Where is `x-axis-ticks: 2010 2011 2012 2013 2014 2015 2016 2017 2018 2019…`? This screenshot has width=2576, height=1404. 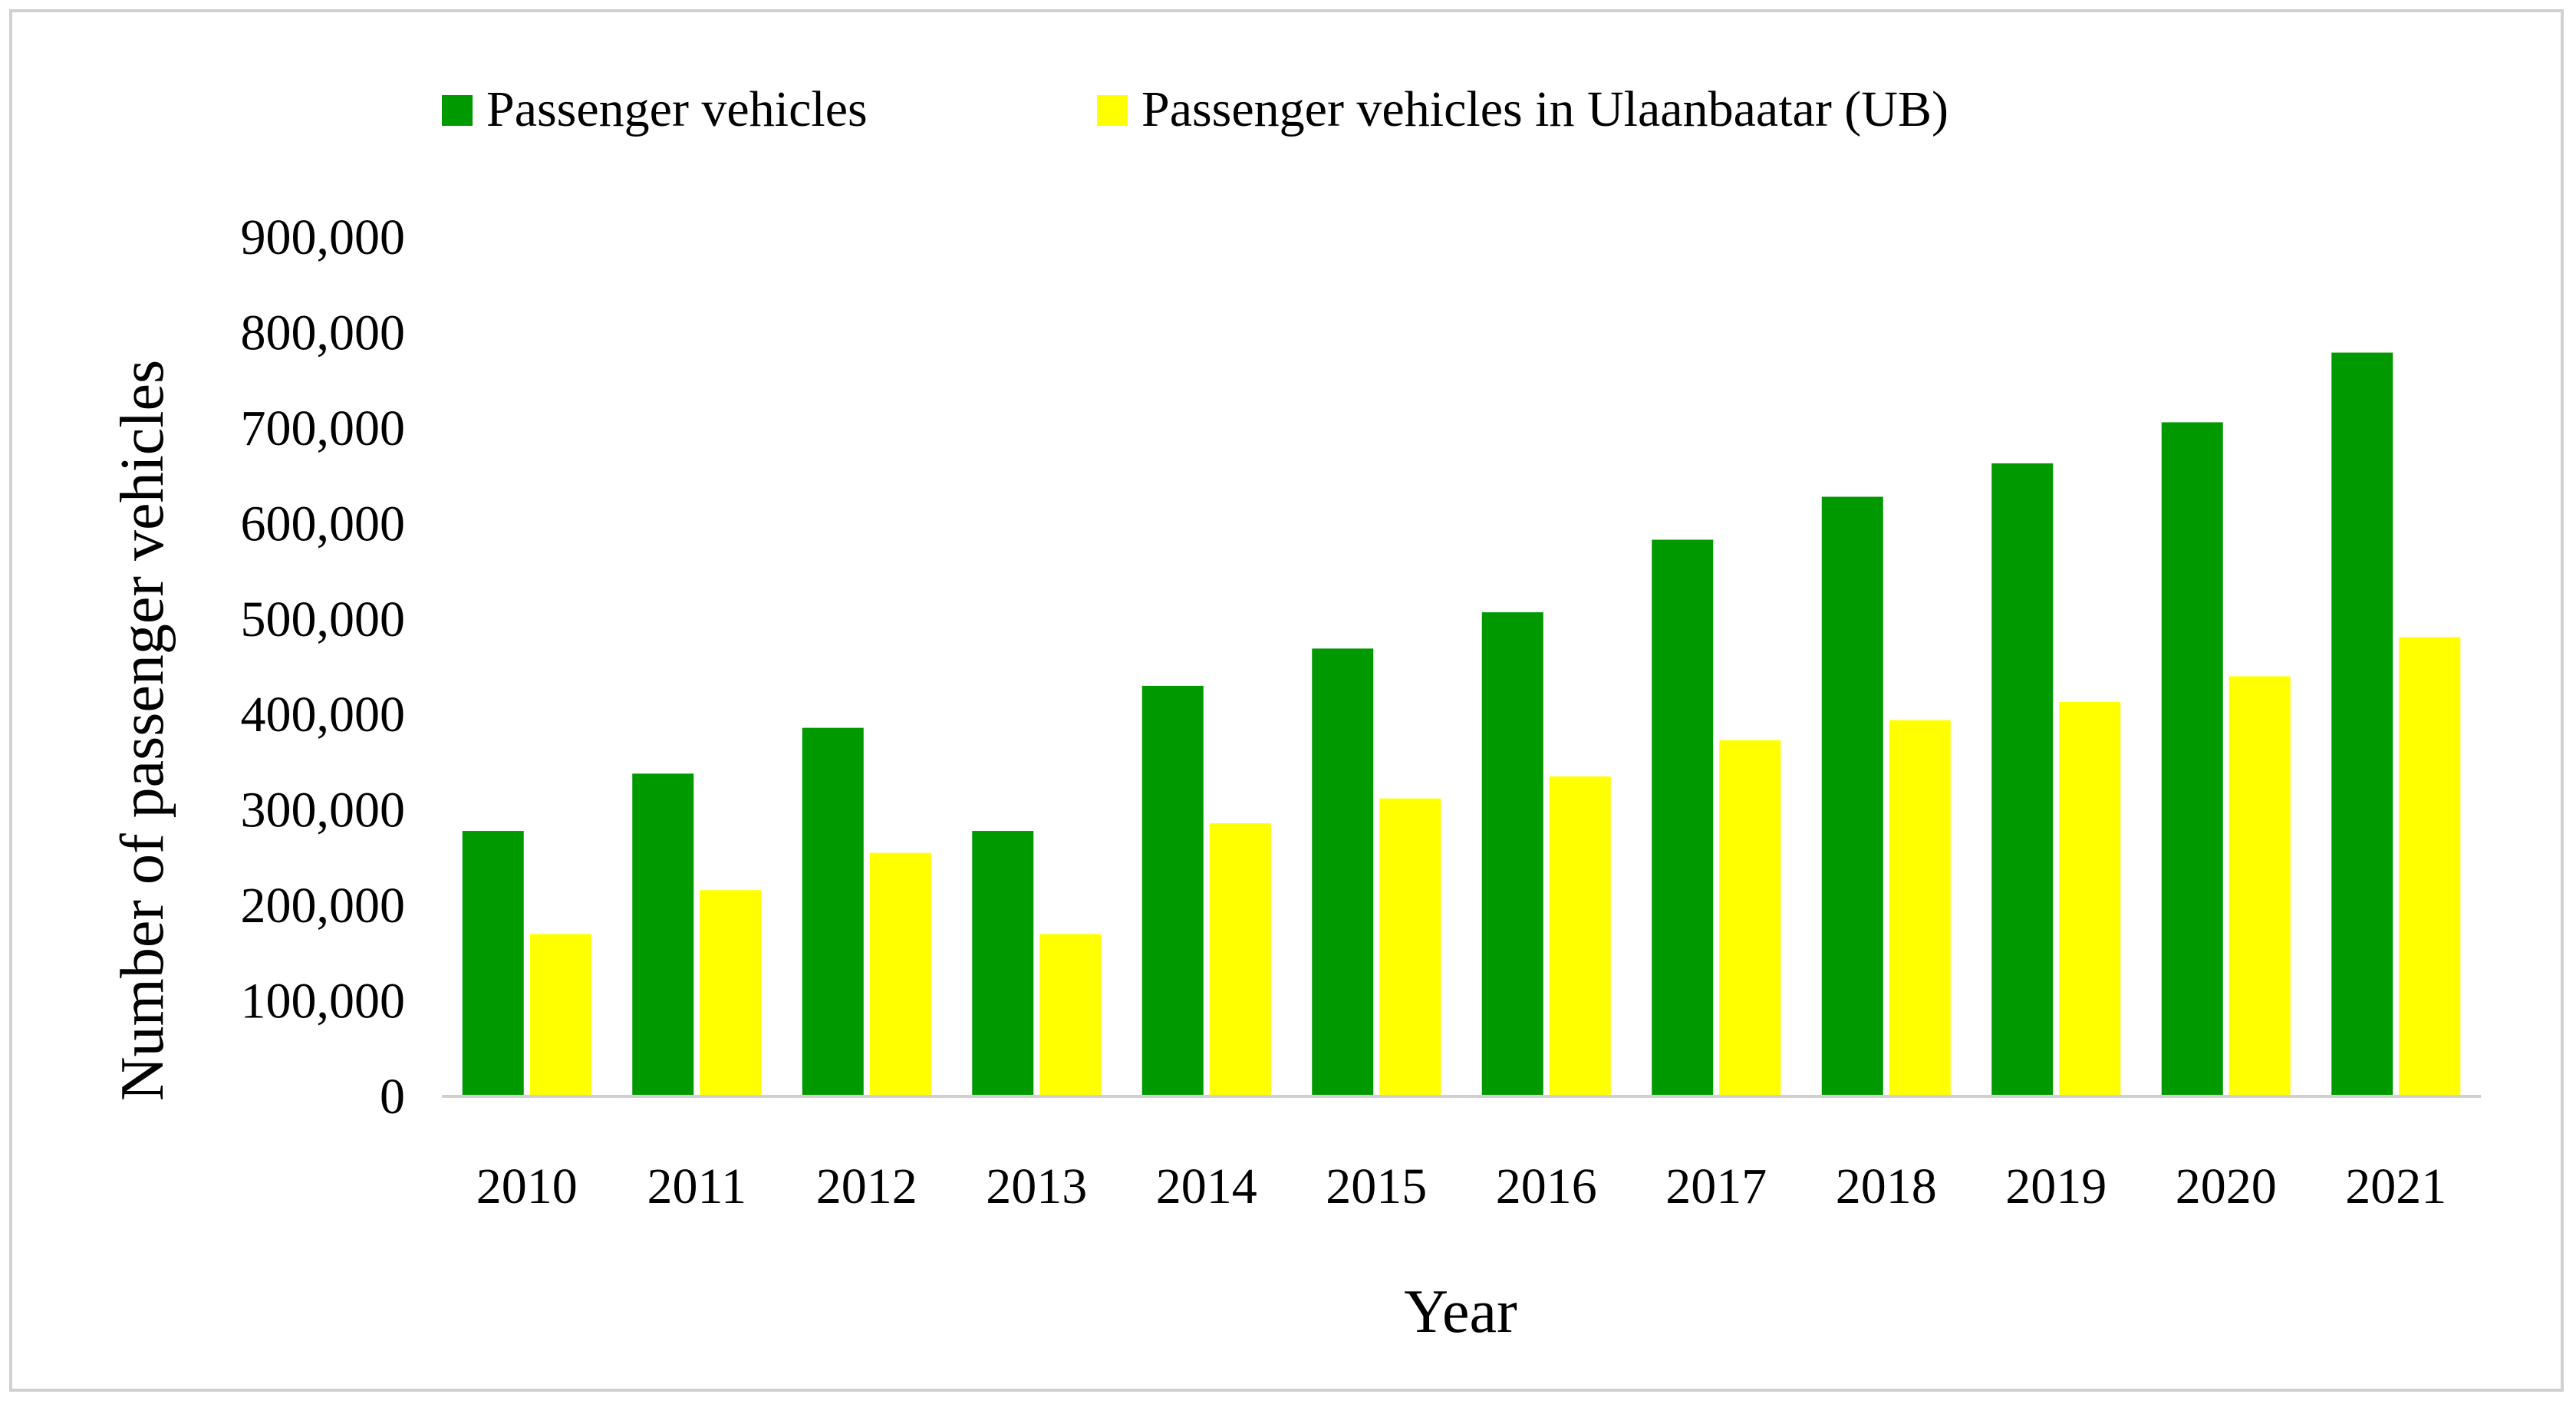
x-axis-ticks: 2010 2011 2012 2013 2014 2015 2016 2017 2018 2019… is located at coordinates (1461, 1186).